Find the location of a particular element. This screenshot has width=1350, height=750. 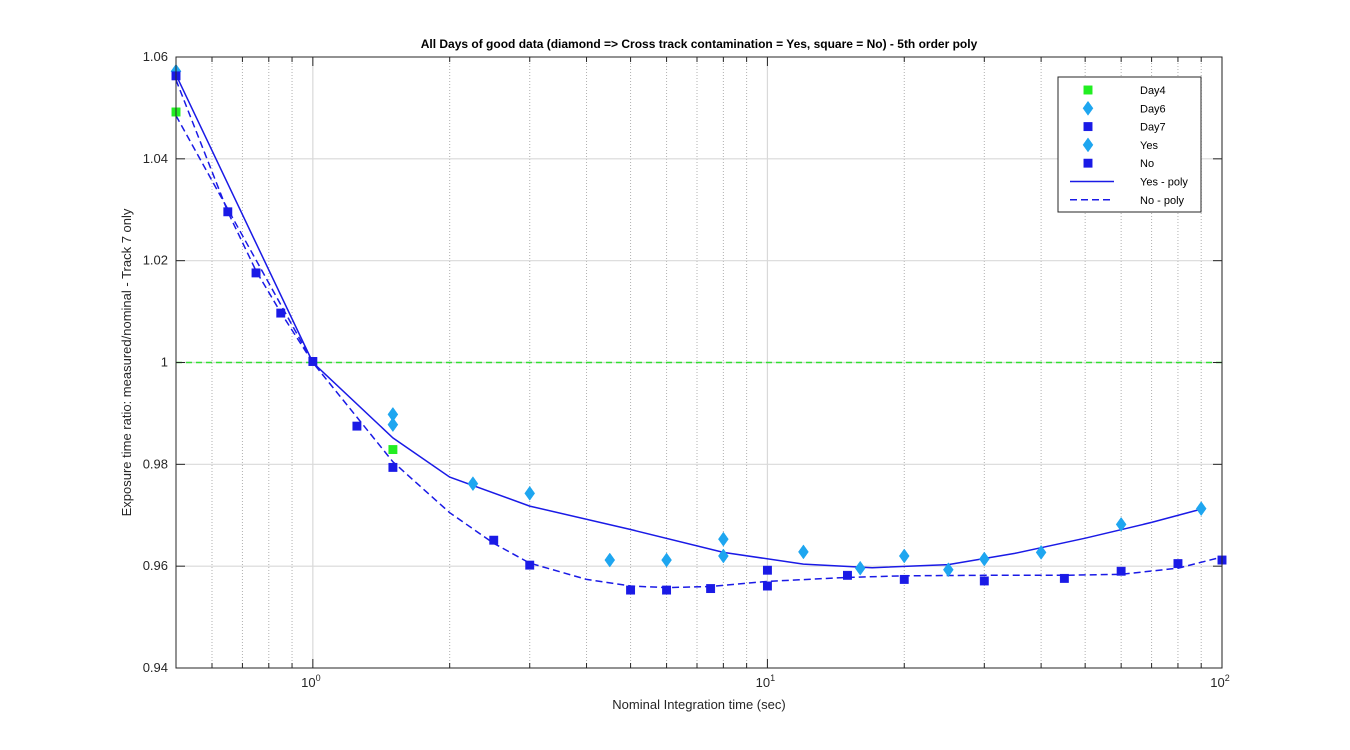

y-tick-label: 0.94 is located at coordinates (155, 667).